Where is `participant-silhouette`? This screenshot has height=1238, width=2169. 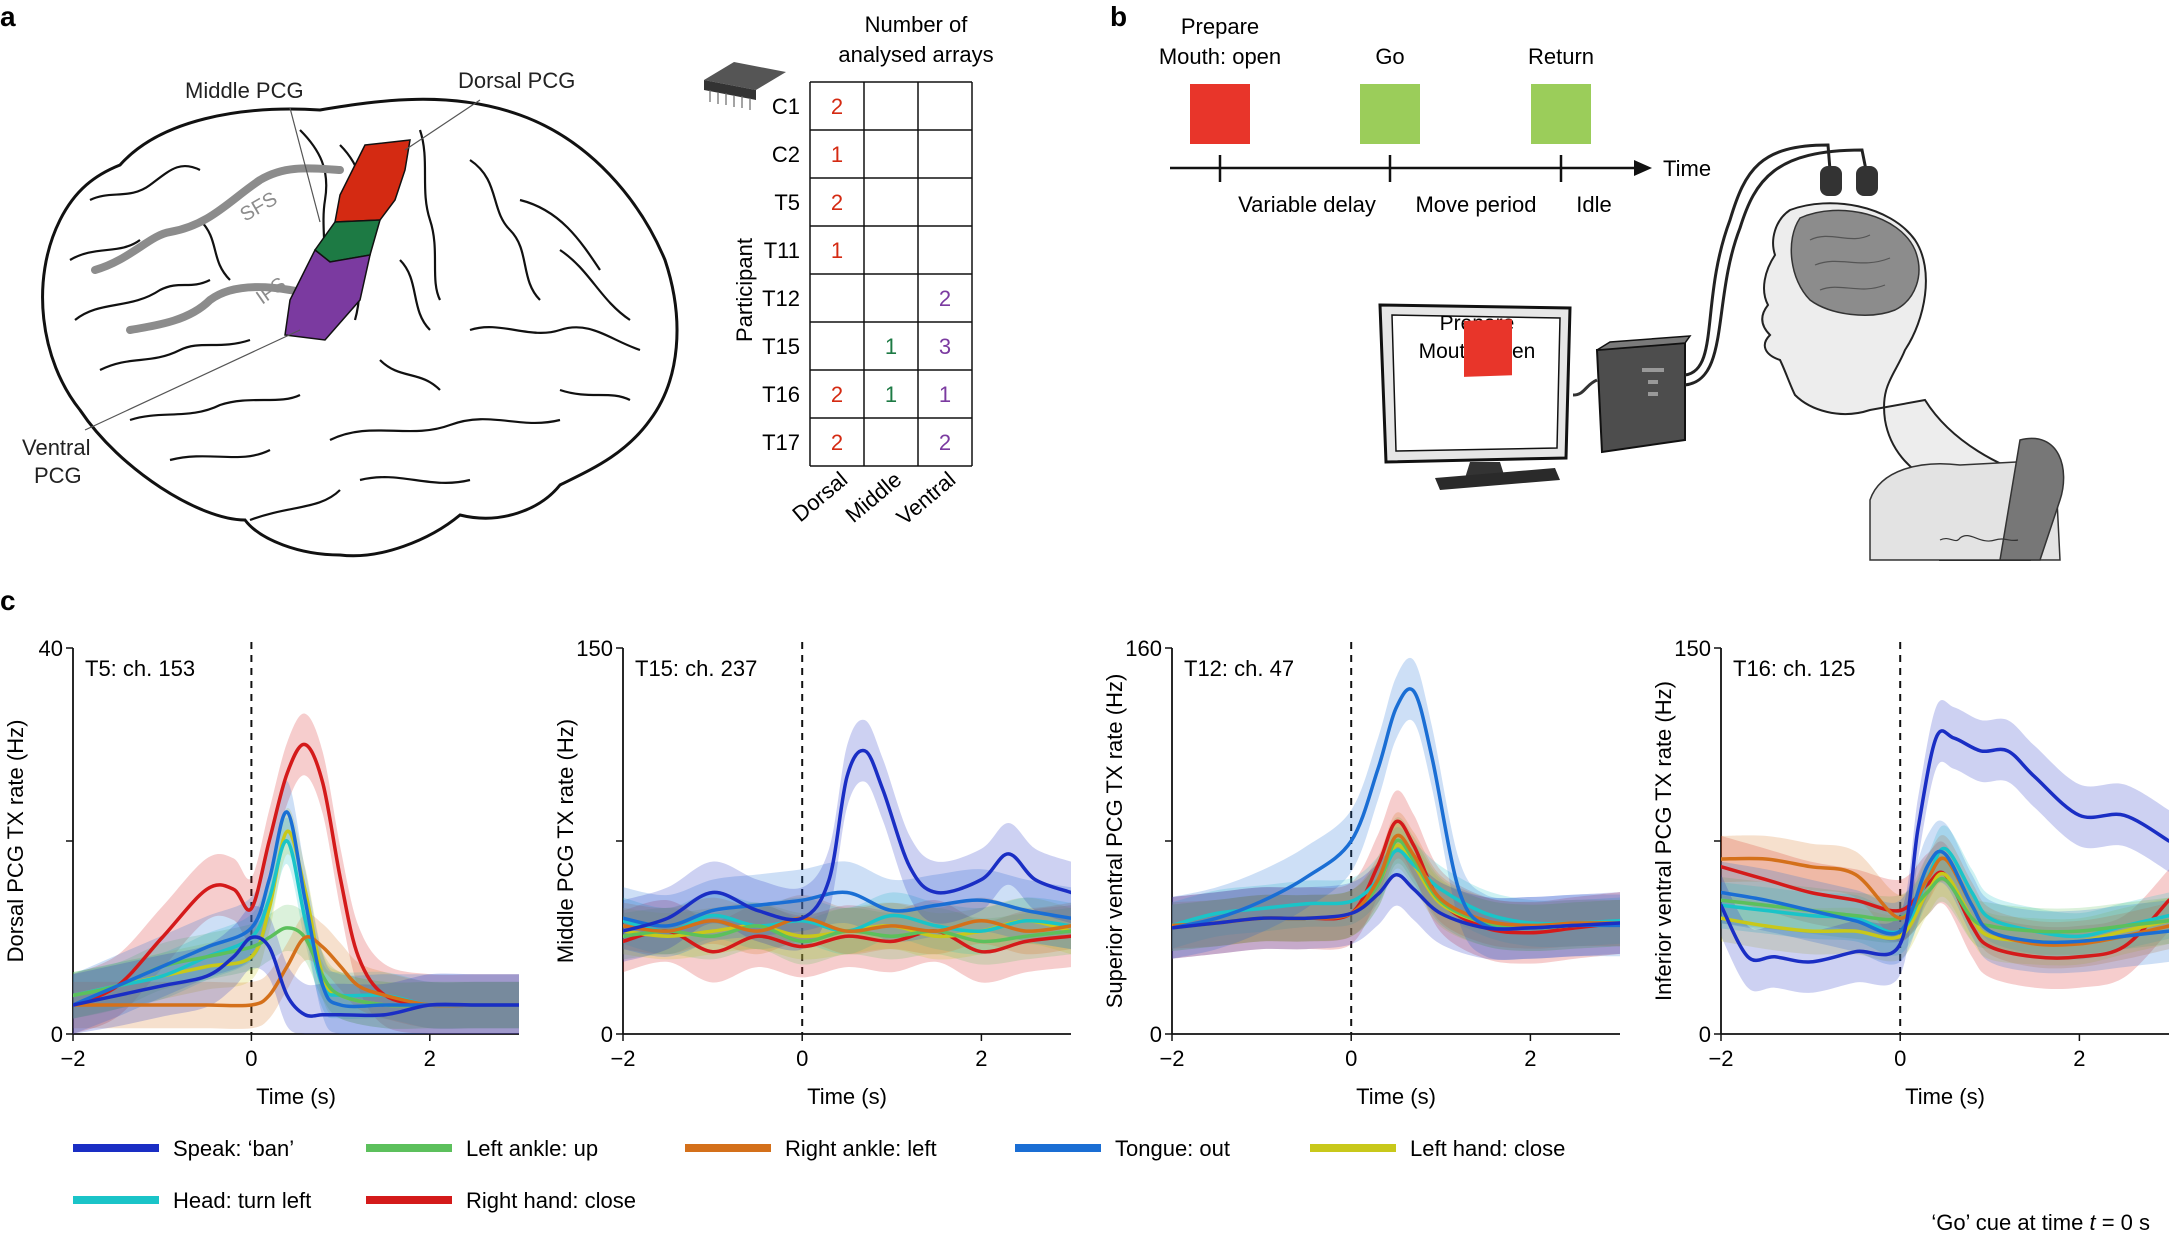
participant-silhouette is located at coordinates (1913, 381).